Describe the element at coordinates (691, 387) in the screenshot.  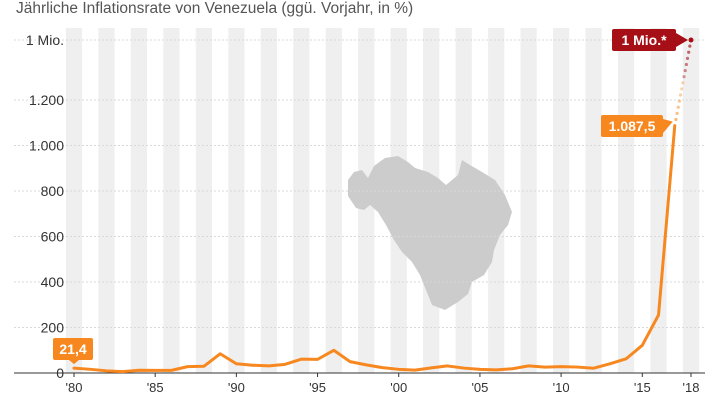
I see `x-tick-label: '18` at that location.